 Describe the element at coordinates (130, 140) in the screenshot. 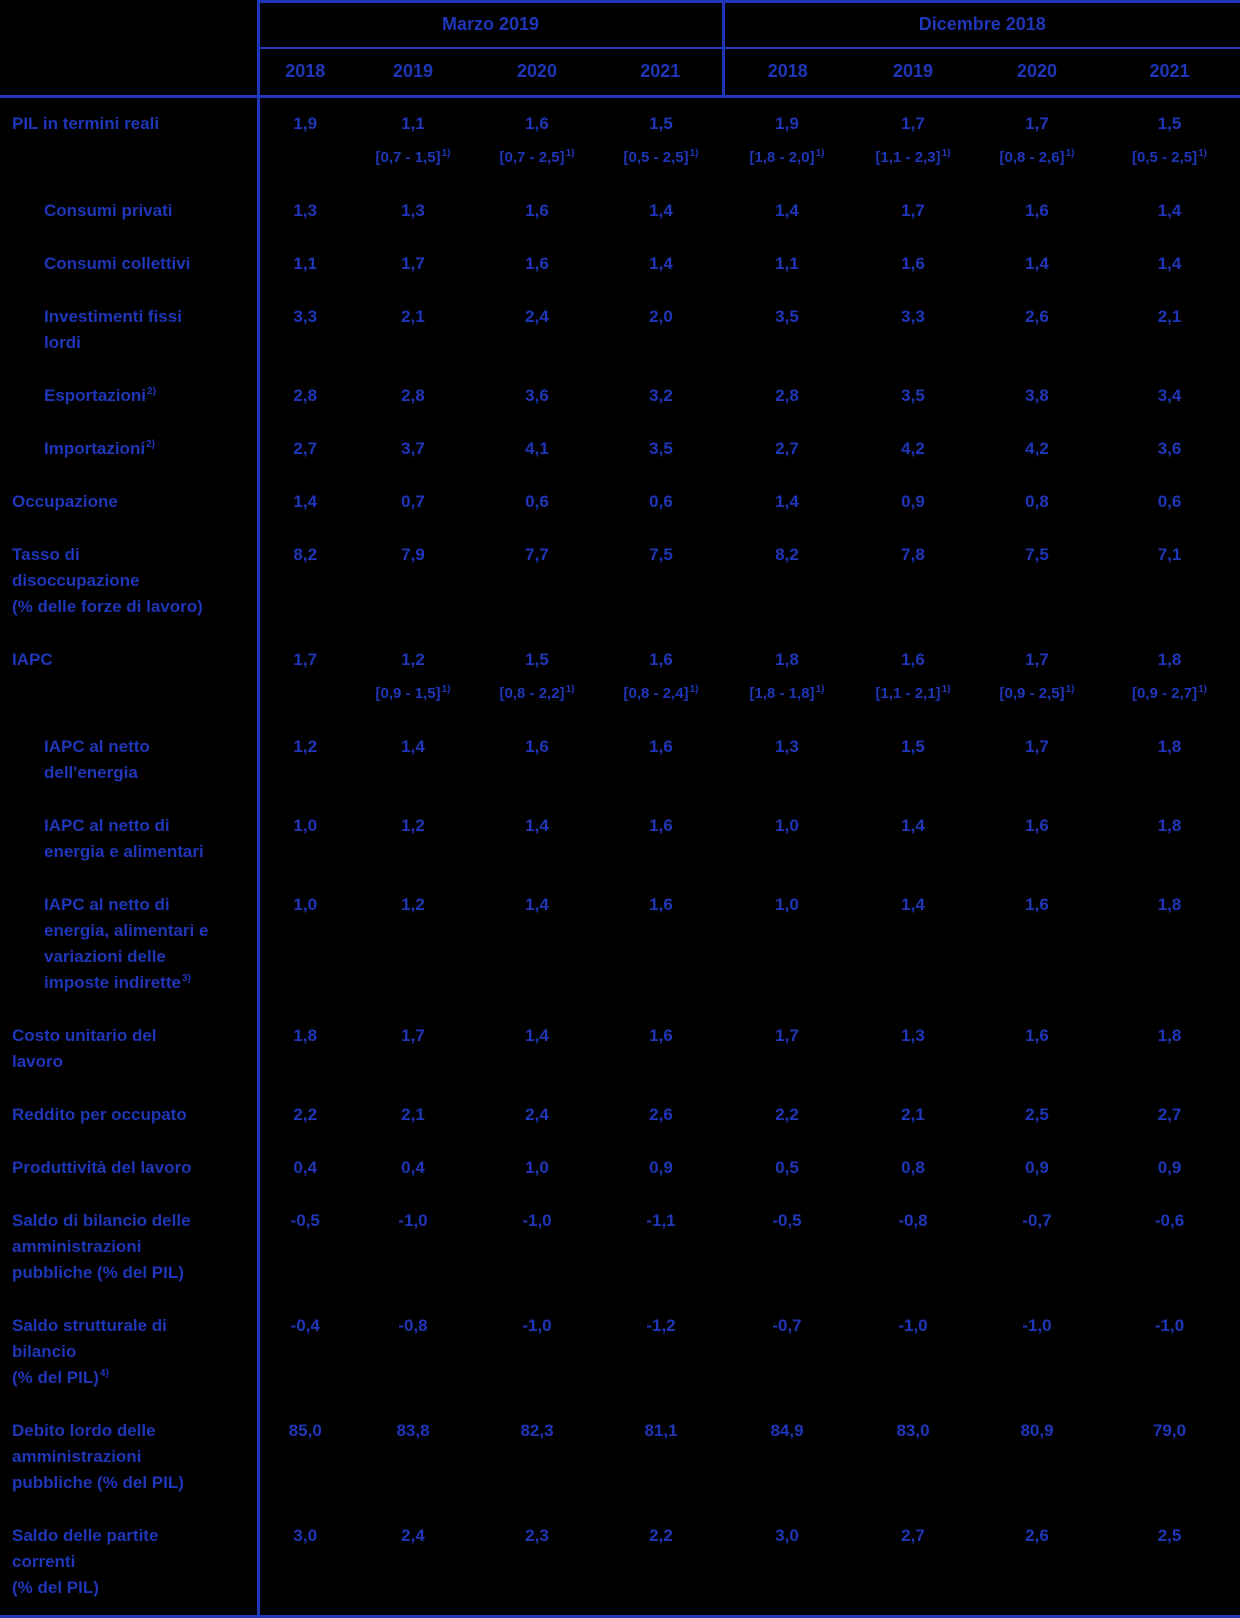

I see `row-label: PIL in termini reali` at that location.